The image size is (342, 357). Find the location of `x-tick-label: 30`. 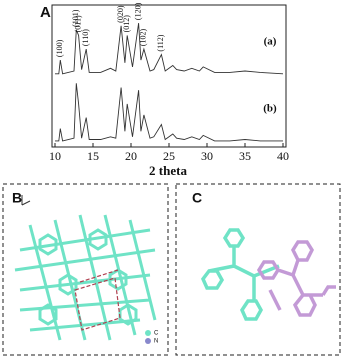

x-tick-label: 30 is located at coordinates (207, 156).